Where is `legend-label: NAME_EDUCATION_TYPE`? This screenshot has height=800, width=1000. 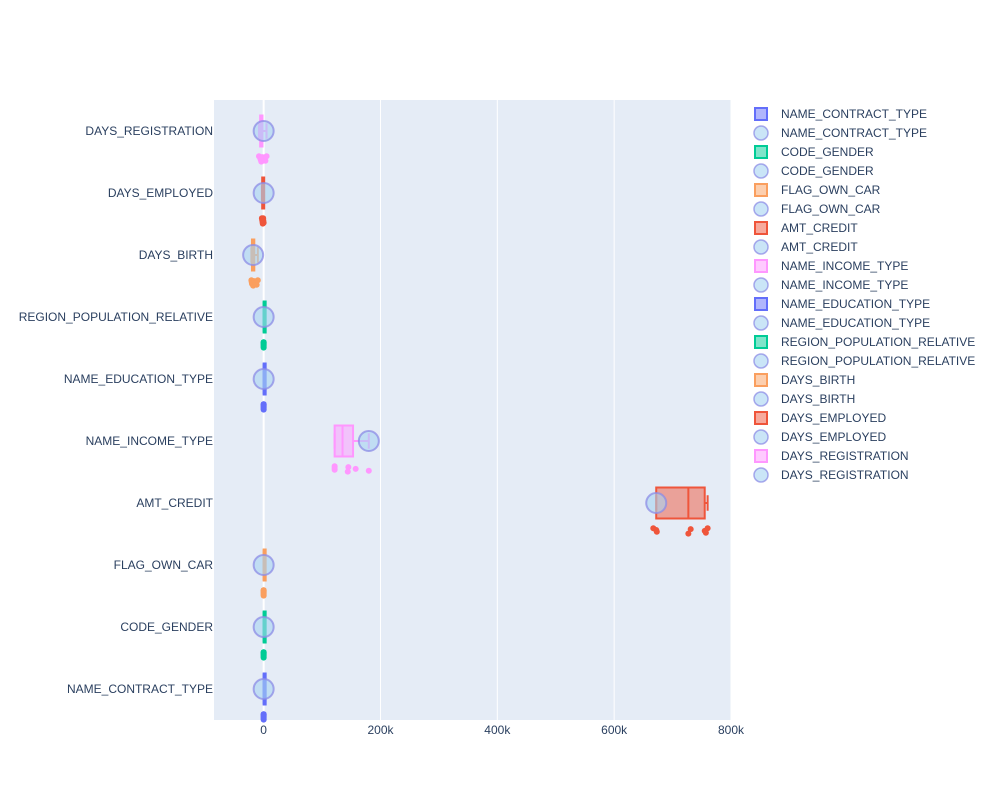
legend-label: NAME_EDUCATION_TYPE is located at coordinates (855, 304).